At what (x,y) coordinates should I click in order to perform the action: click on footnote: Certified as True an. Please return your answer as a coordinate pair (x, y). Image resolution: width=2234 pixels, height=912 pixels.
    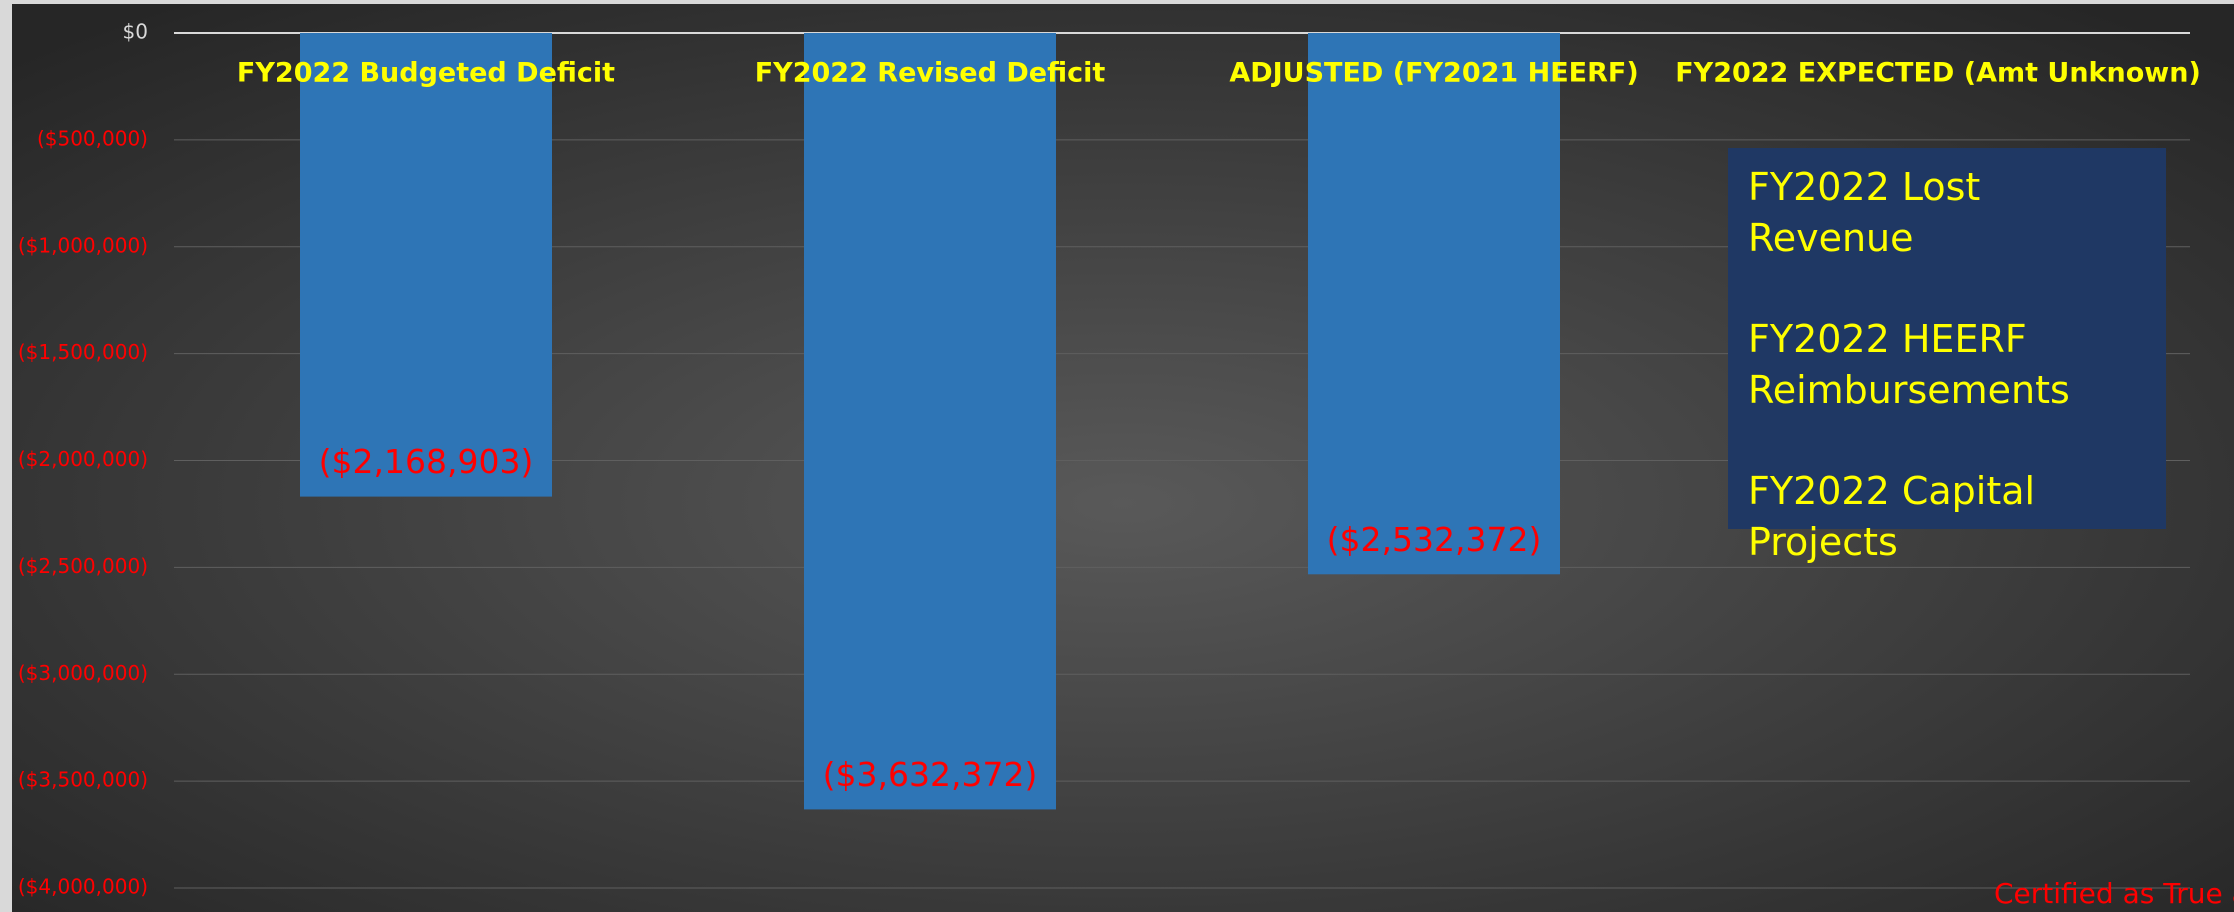
    Looking at the image, I should click on (2114, 893).